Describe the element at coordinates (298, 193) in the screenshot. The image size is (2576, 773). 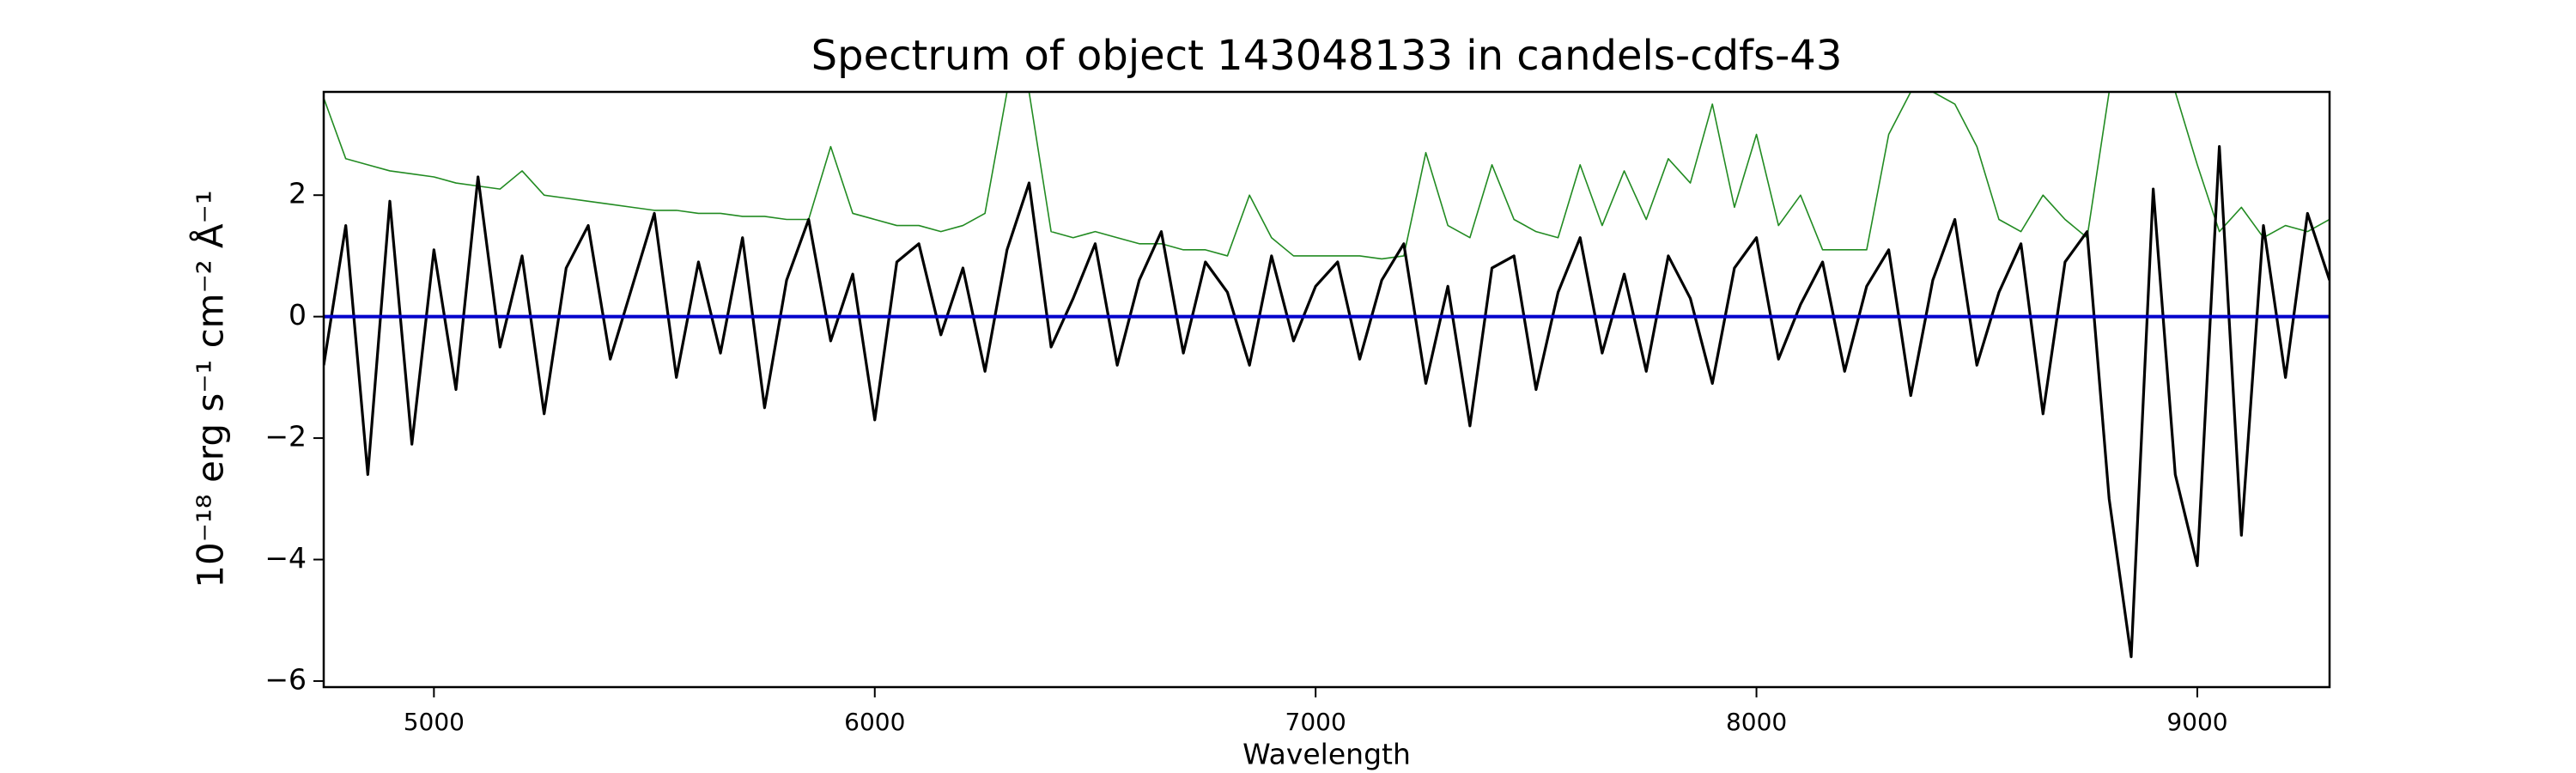
I see `y-tick-label: 2` at that location.